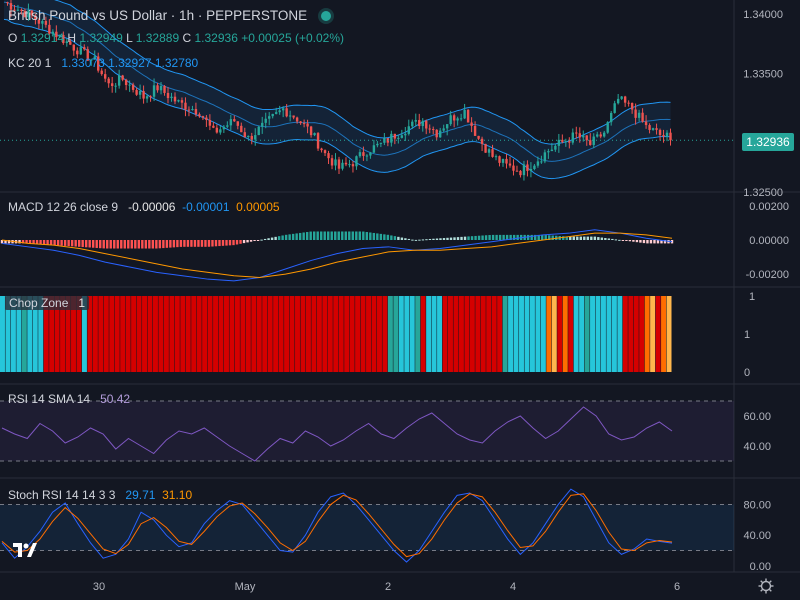  What do you see at coordinates (757, 417) in the screenshot?
I see `rsi-tick-label: 60.00` at bounding box center [757, 417].